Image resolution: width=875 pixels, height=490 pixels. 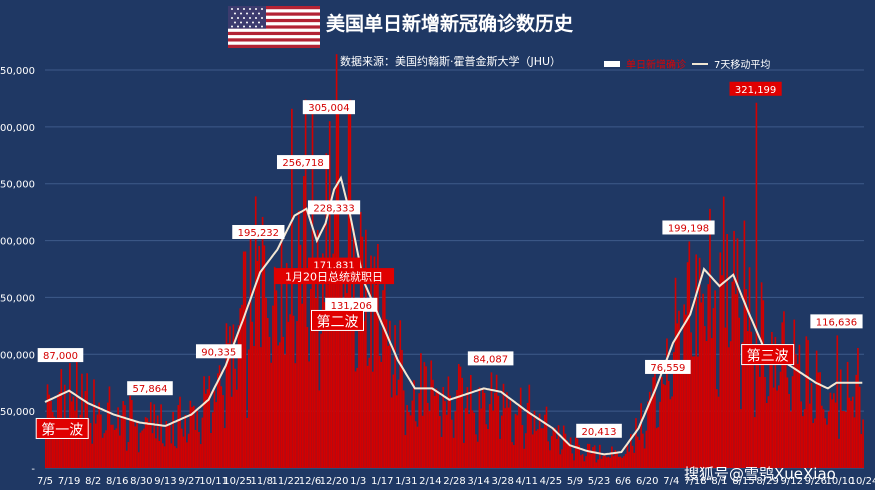 What do you see at coordinates (742, 65) in the screenshot?
I see `legend-line-label: 7天移动平均` at bounding box center [742, 65].